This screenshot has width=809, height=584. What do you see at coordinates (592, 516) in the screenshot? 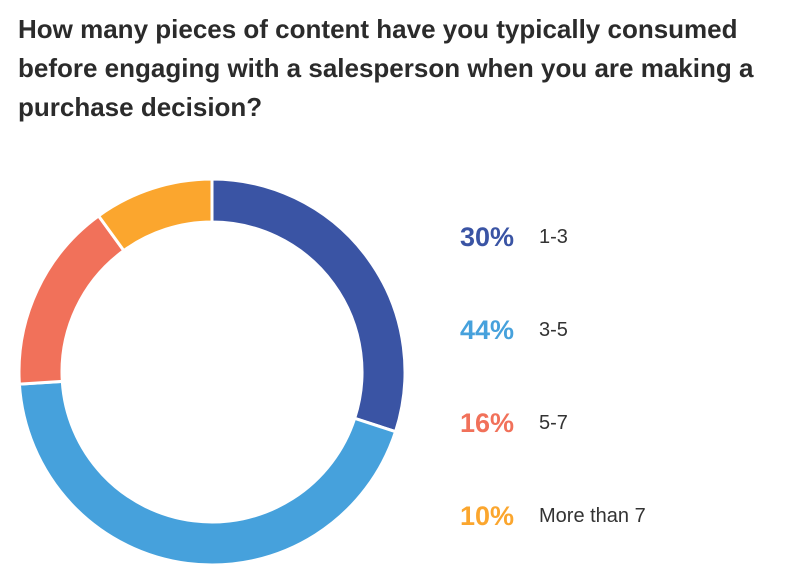
I see `legend-label: More than 7` at bounding box center [592, 516].